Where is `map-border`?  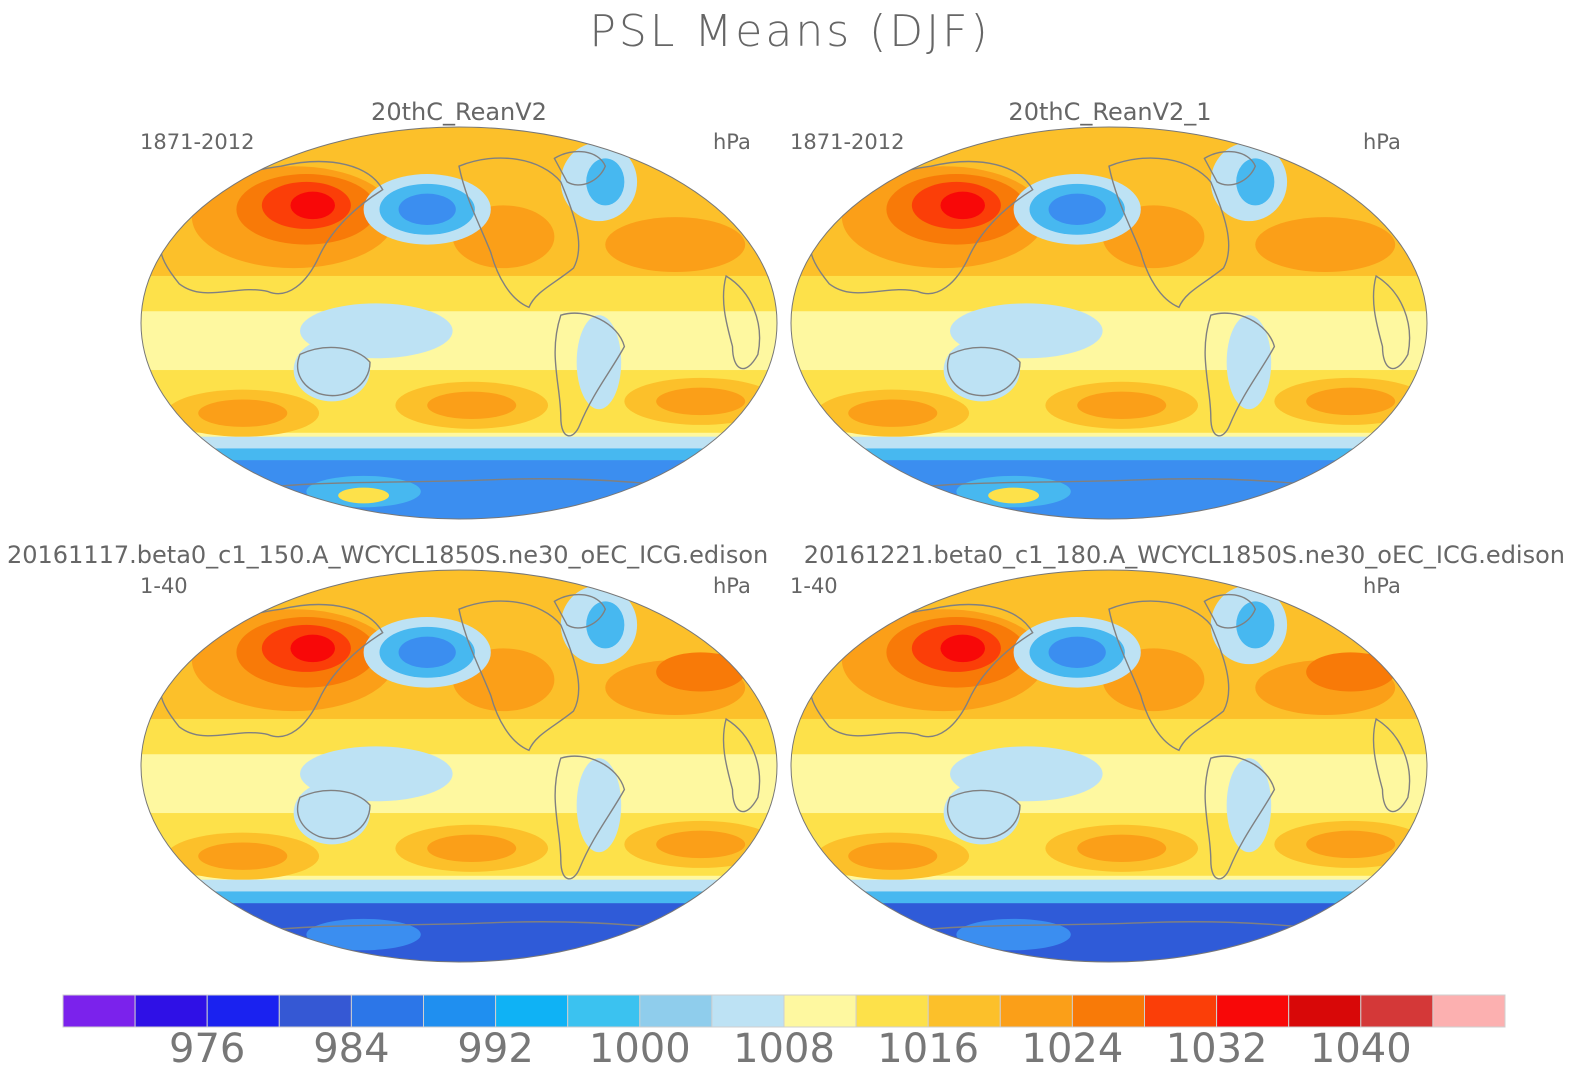
map-border is located at coordinates (1109, 323).